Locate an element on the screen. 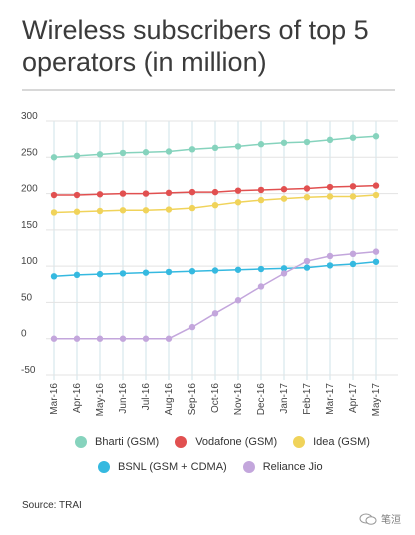  legend-label: Bharti (GSM) is located at coordinates (127, 442).